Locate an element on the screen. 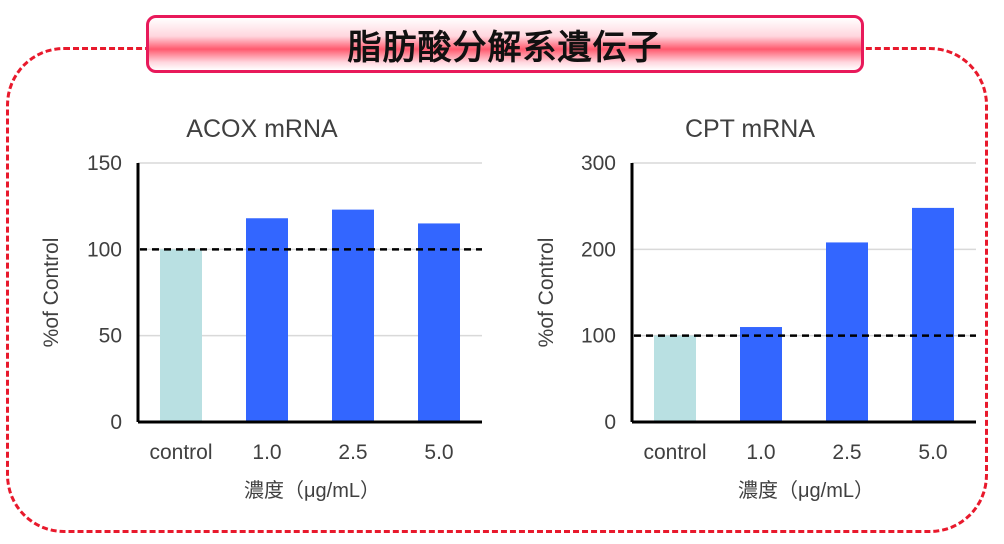  chart-2-ytick-label: 100 is located at coordinates (598, 336).